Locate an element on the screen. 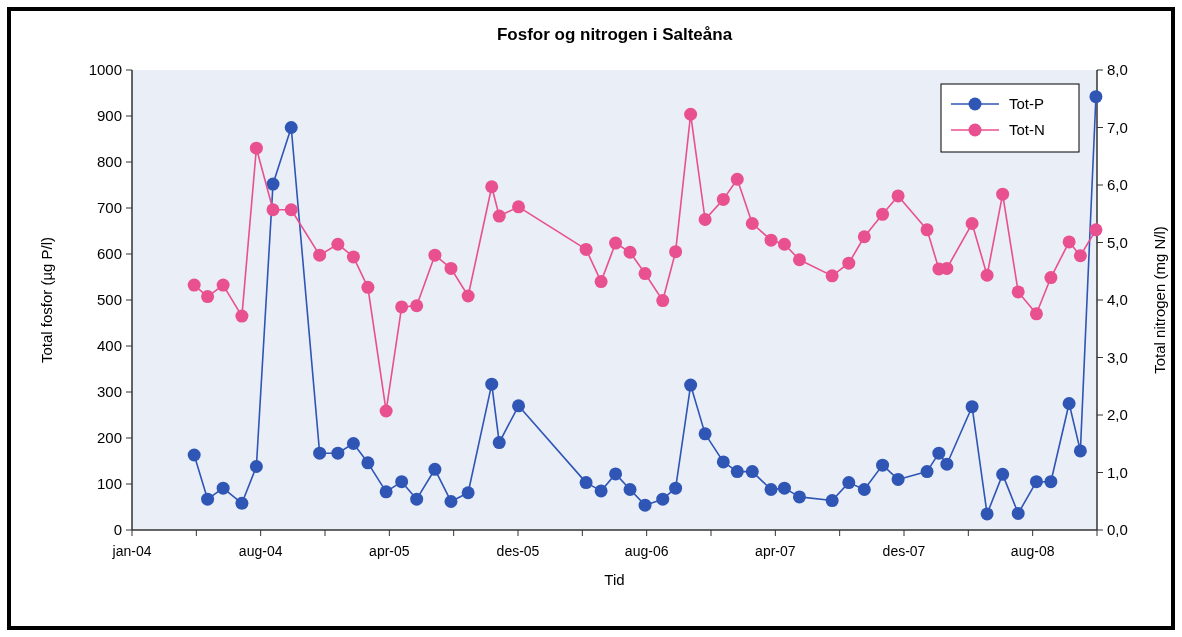 This screenshot has width=1182, height=637. x-tick-label: aug-04 is located at coordinates (260, 551).